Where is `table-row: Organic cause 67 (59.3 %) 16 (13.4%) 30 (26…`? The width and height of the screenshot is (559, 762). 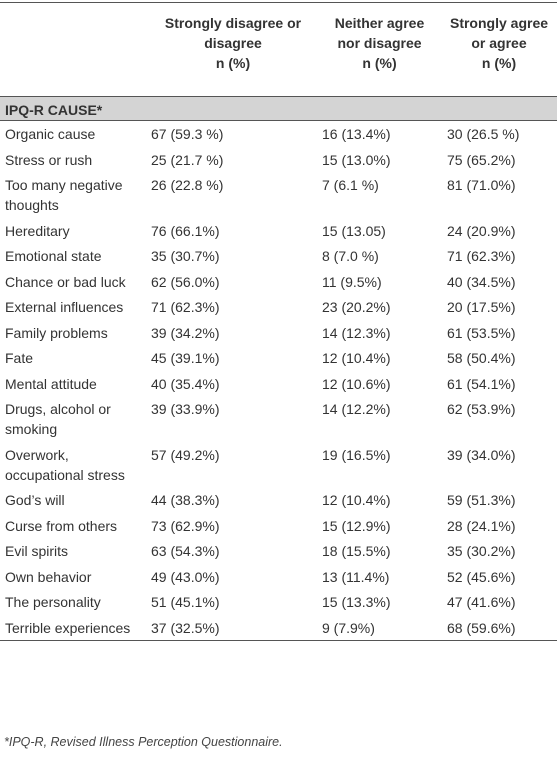
table-row: Organic cause 67 (59.3 %) 16 (13.4%) 30 (26… is located at coordinates (278, 134).